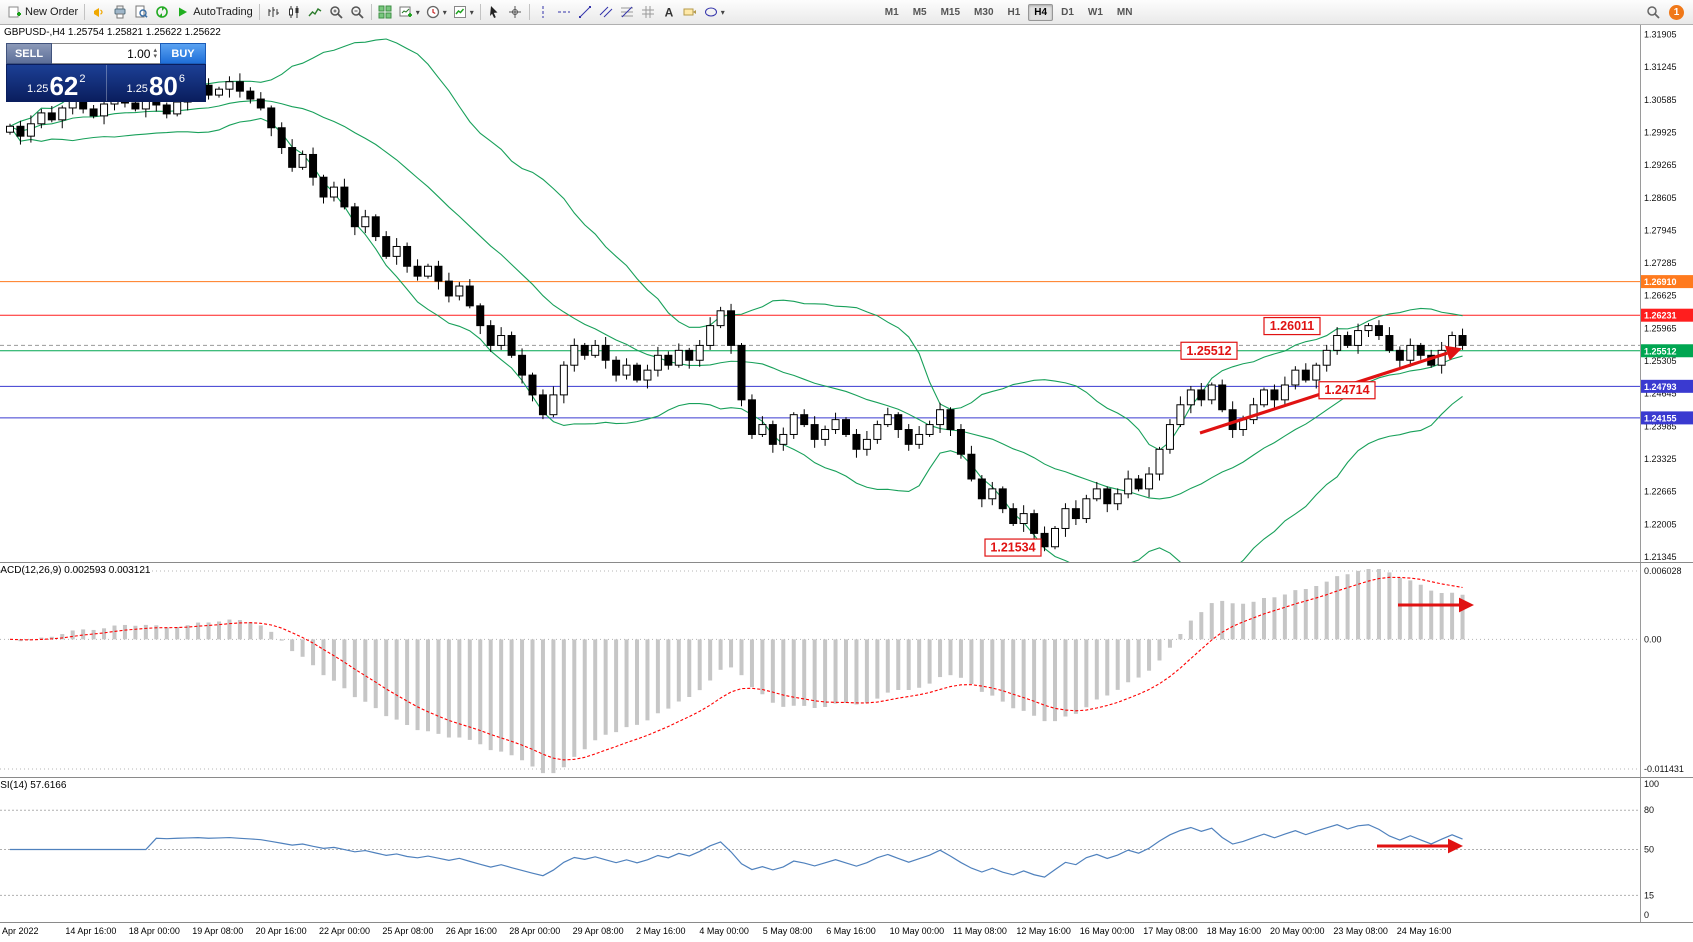 The image size is (1693, 942). What do you see at coordinates (648, 12) in the screenshot?
I see `toolbar-button-grid` at bounding box center [648, 12].